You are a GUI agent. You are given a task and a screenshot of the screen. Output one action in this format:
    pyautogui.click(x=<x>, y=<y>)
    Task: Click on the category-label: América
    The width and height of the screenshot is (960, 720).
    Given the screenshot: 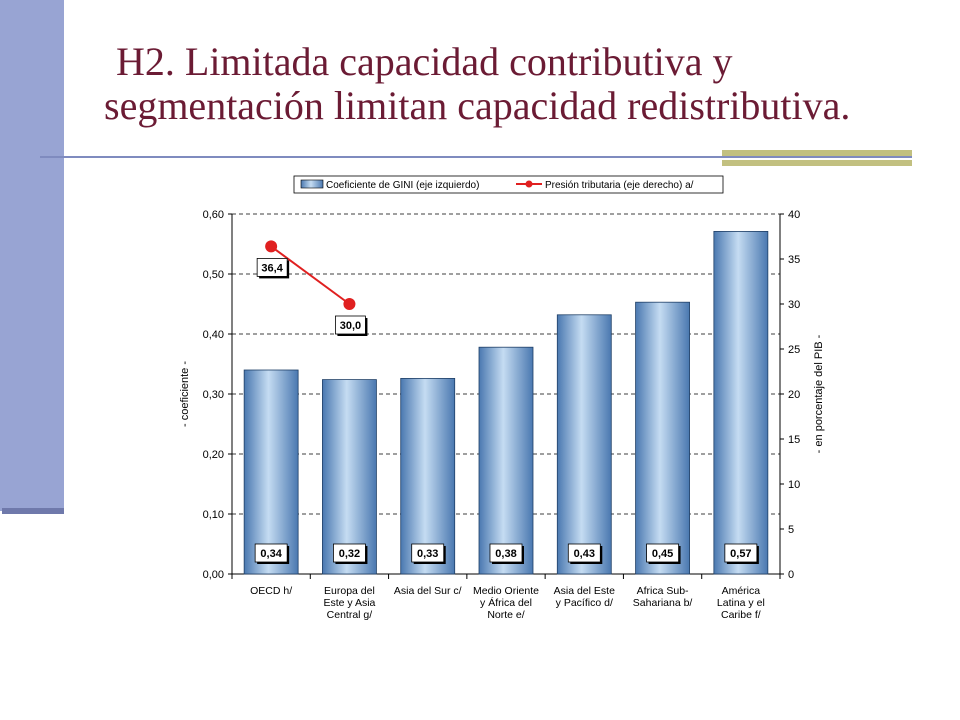 What is the action you would take?
    pyautogui.click(x=741, y=591)
    